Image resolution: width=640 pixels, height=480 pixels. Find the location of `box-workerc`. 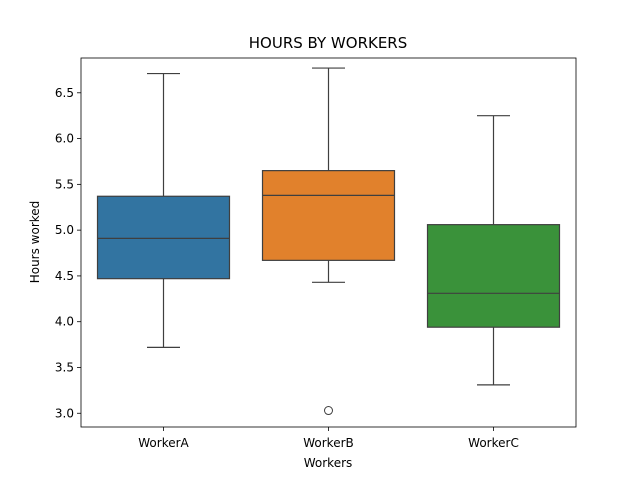

box-workerc is located at coordinates (493, 276).